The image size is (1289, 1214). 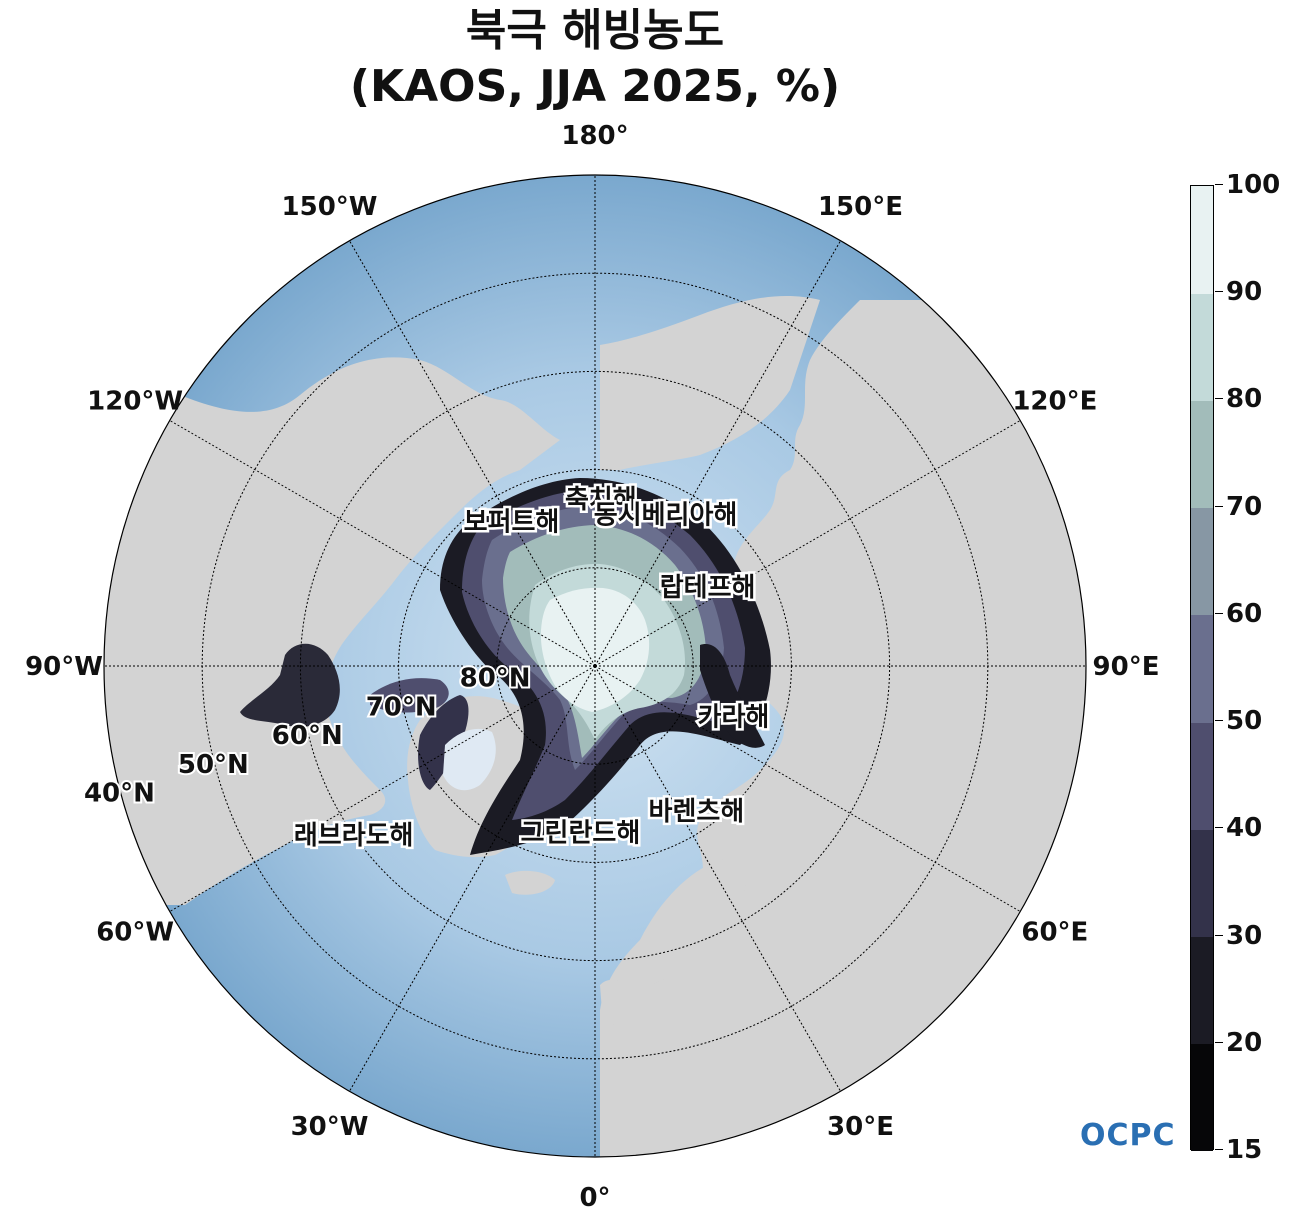 I want to click on latitude-label: 60°N, so click(x=307, y=736).